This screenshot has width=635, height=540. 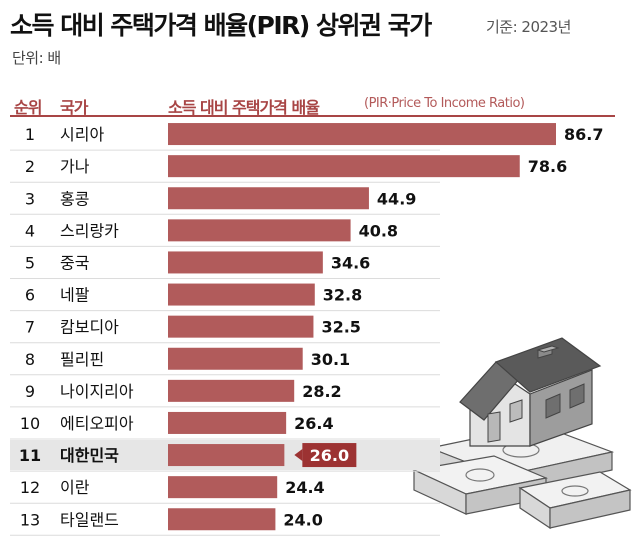 What do you see at coordinates (547, 166) in the screenshot?
I see `value-label: 78.6` at bounding box center [547, 166].